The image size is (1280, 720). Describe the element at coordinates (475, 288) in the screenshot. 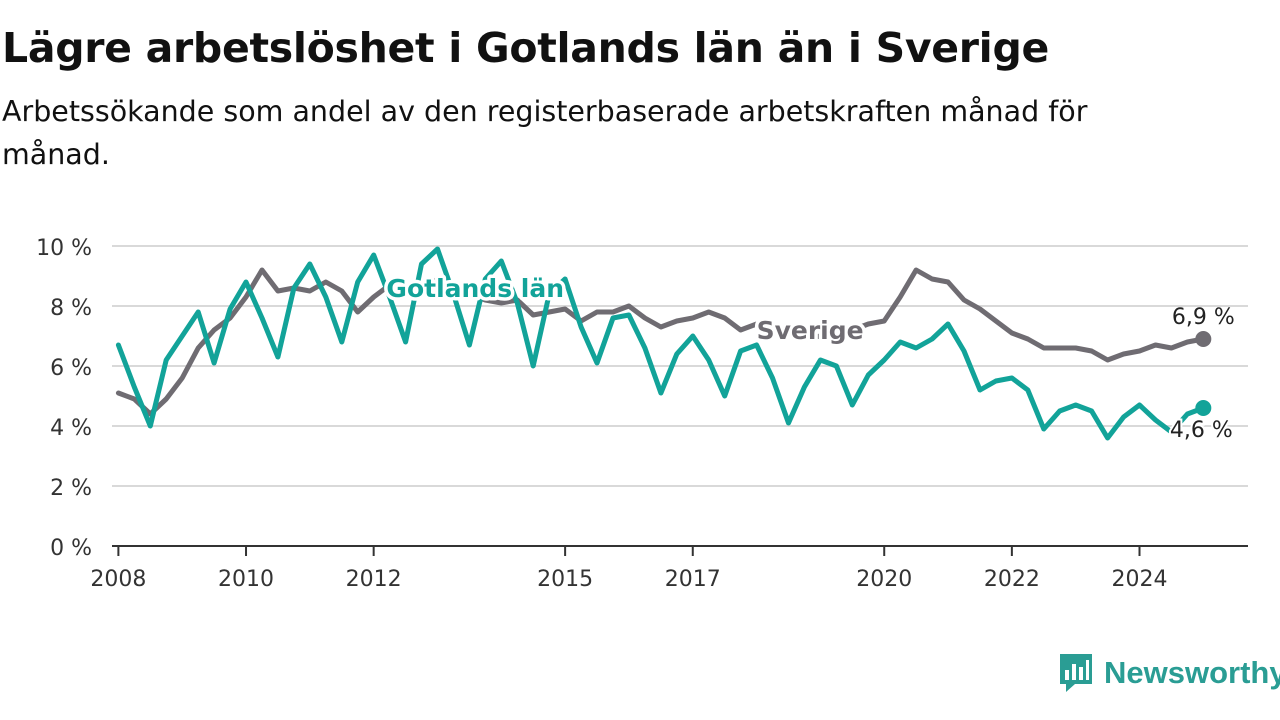

I see `series-name-label: Gotlands län` at that location.